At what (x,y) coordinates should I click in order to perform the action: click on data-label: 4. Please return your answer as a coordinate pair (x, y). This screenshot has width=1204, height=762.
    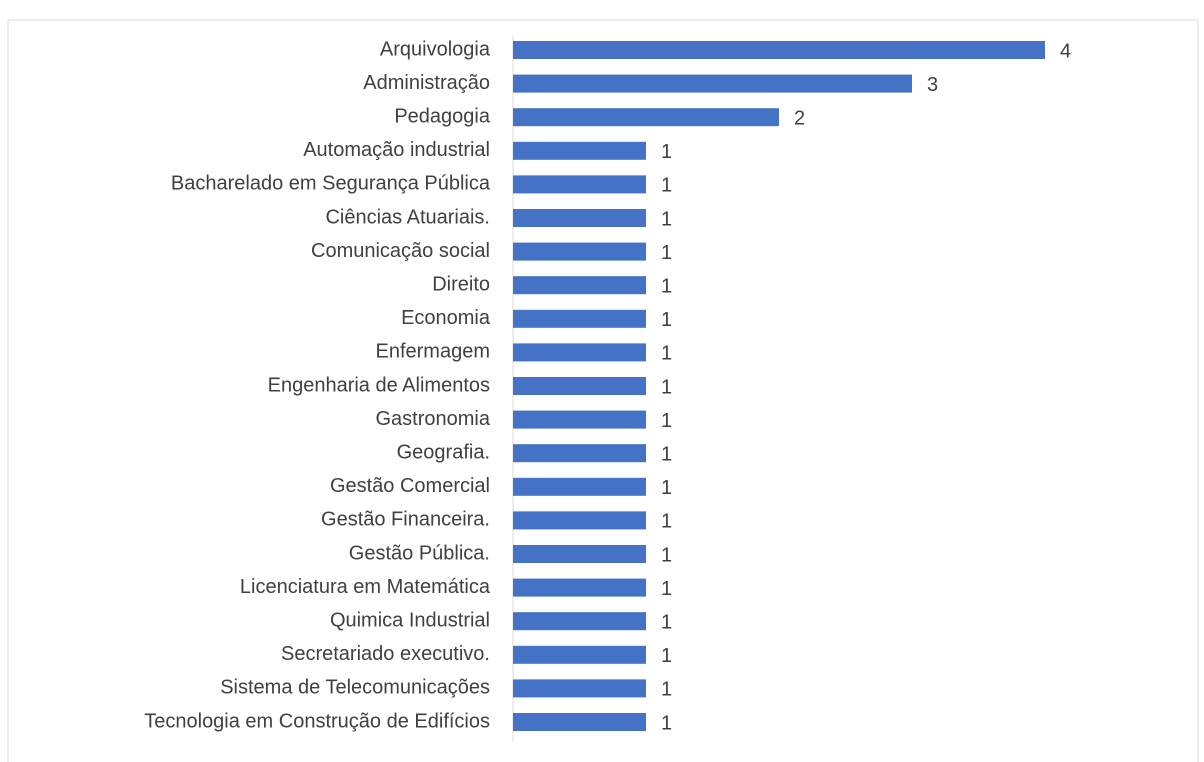
    Looking at the image, I should click on (1065, 51).